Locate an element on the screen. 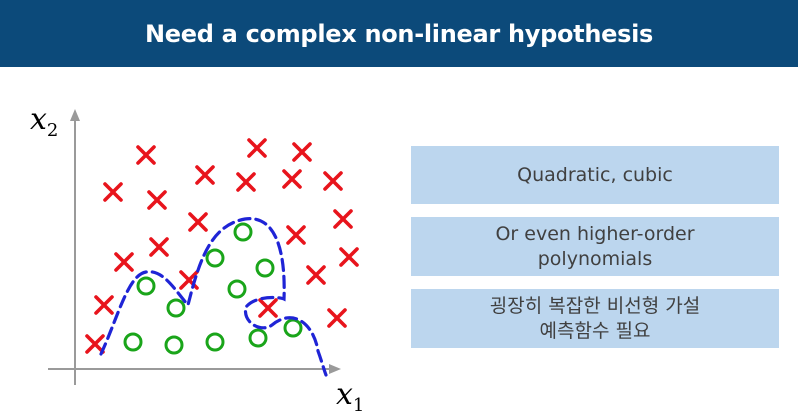 Image resolution: width=798 pixels, height=412 pixels. note-text: Quadratic, cubic is located at coordinates (595, 174).